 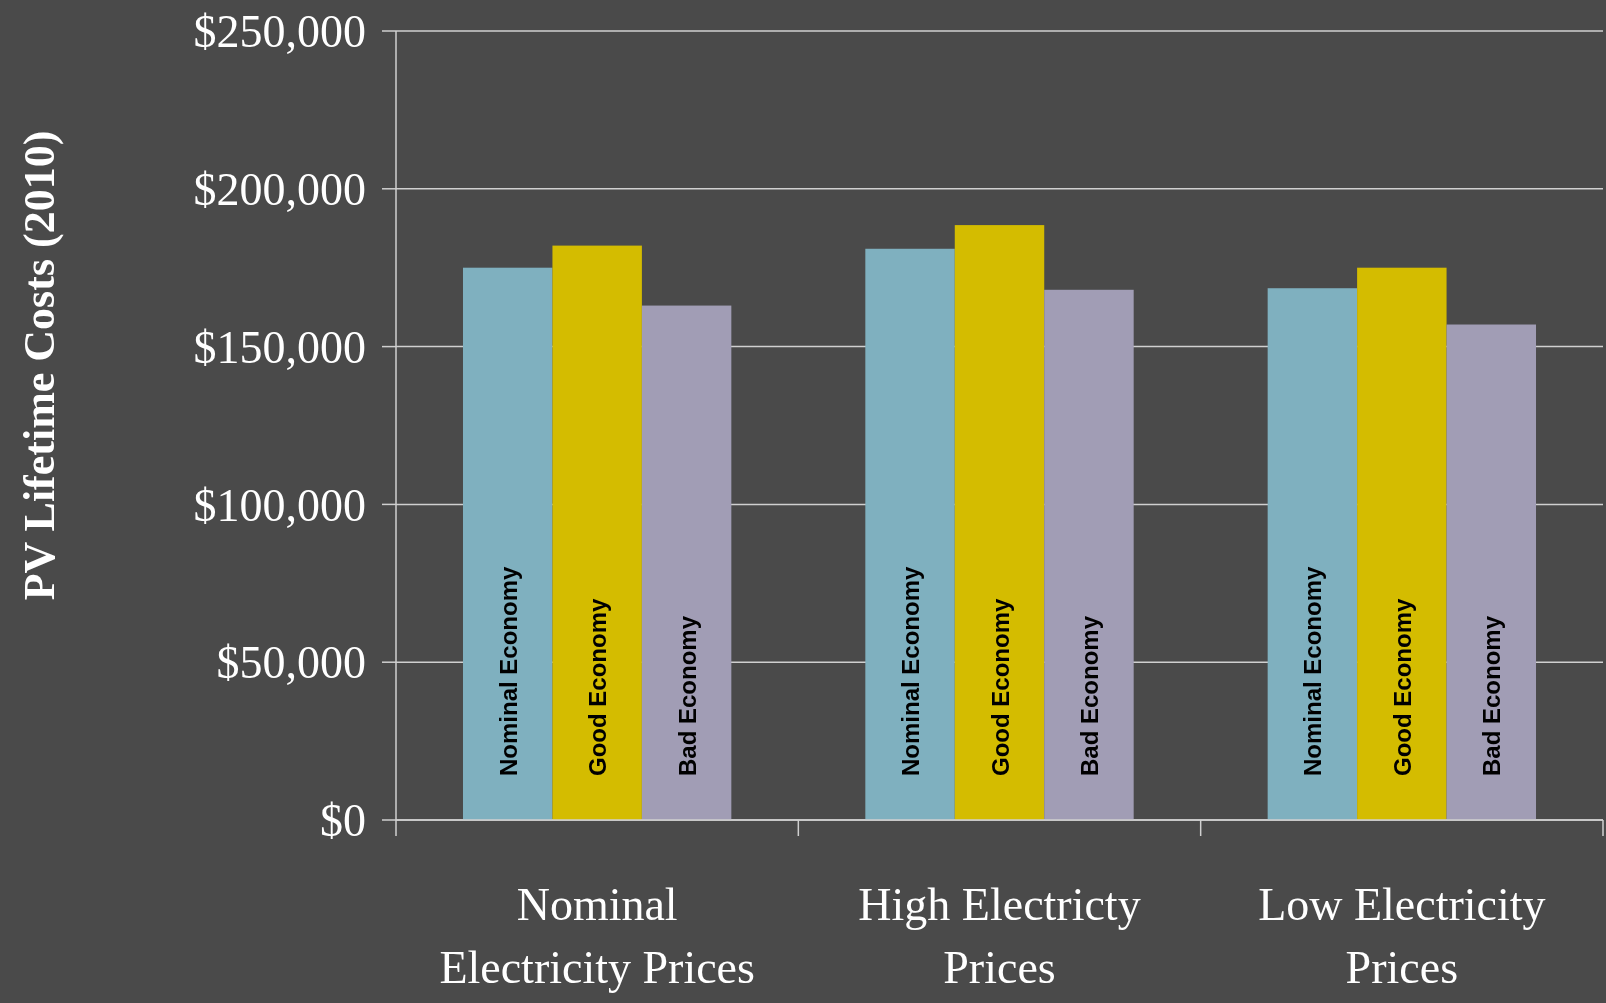 I want to click on series-label: Good Economy, so click(x=598, y=687).